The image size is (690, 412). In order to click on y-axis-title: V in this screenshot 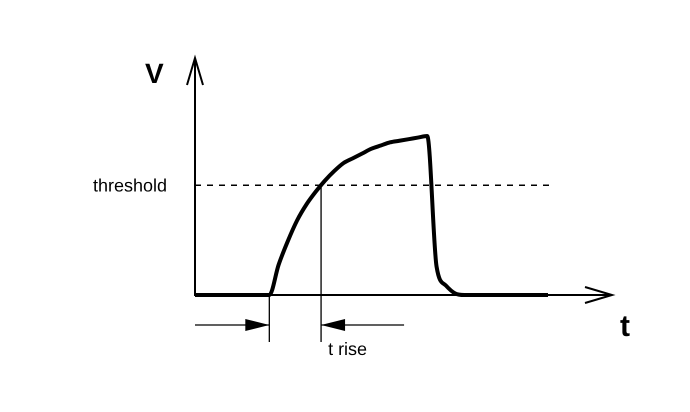, I will do `click(154, 74)`.